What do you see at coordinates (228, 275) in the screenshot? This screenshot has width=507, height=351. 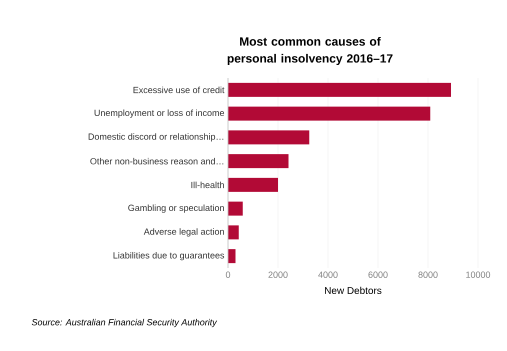 I see `x-tick-label: 0` at bounding box center [228, 275].